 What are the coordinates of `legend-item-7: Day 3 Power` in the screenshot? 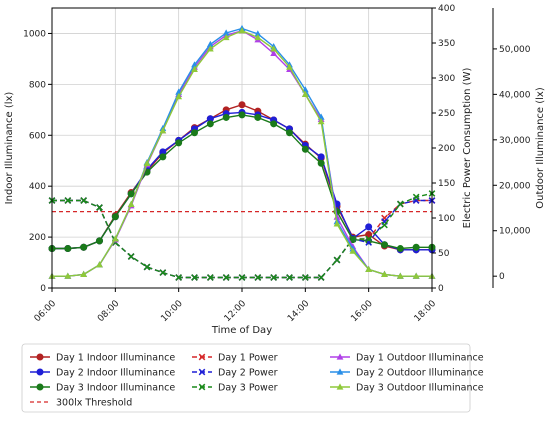 It's located at (235, 388).